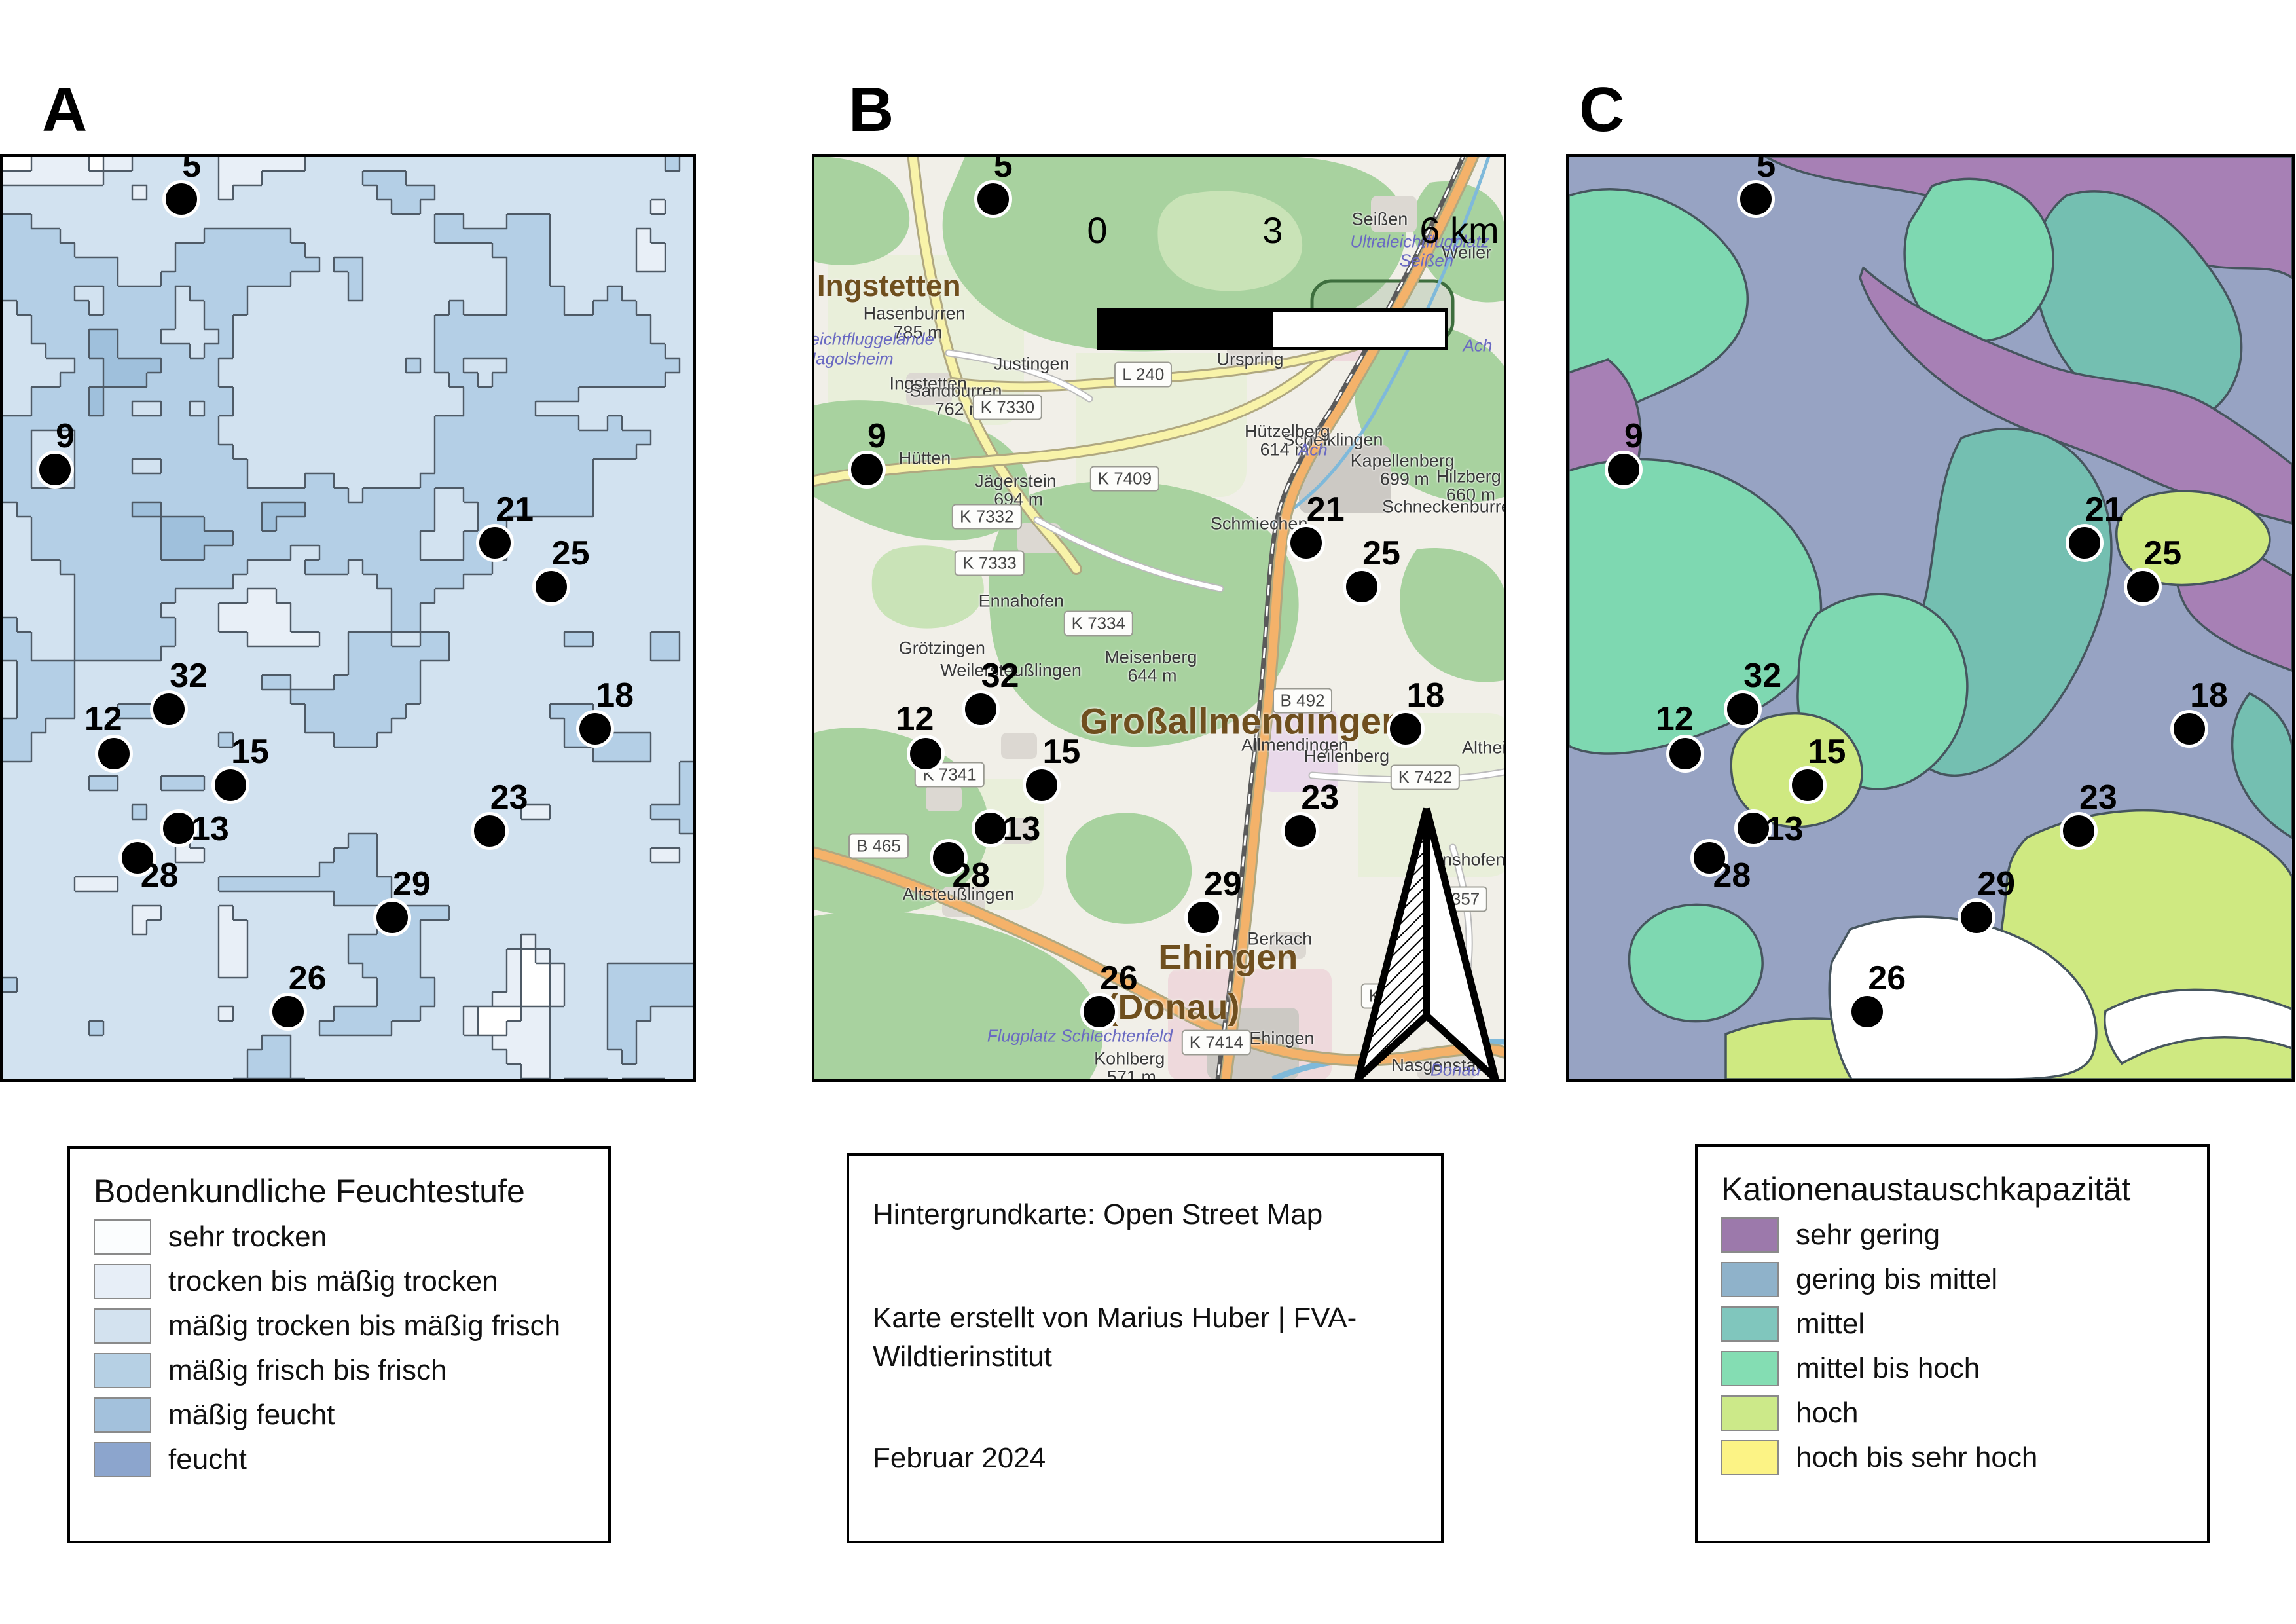 The height and width of the screenshot is (1624, 2296). Describe the element at coordinates (1016, 481) in the screenshot. I see `town-label-minor: Jägerstein` at that location.